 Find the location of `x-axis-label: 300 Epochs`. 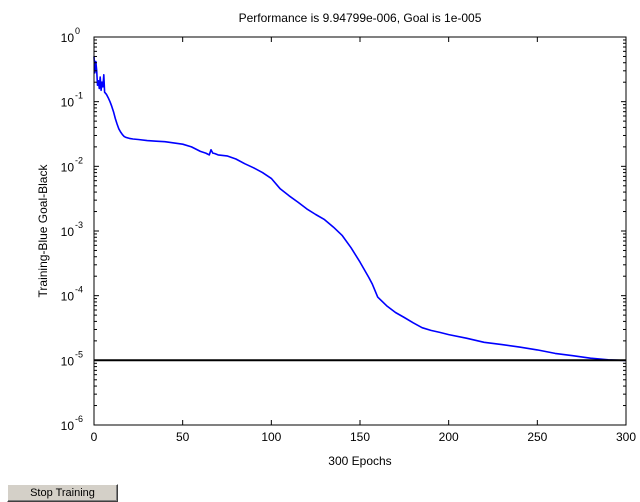

x-axis-label: 300 Epochs is located at coordinates (359, 461).